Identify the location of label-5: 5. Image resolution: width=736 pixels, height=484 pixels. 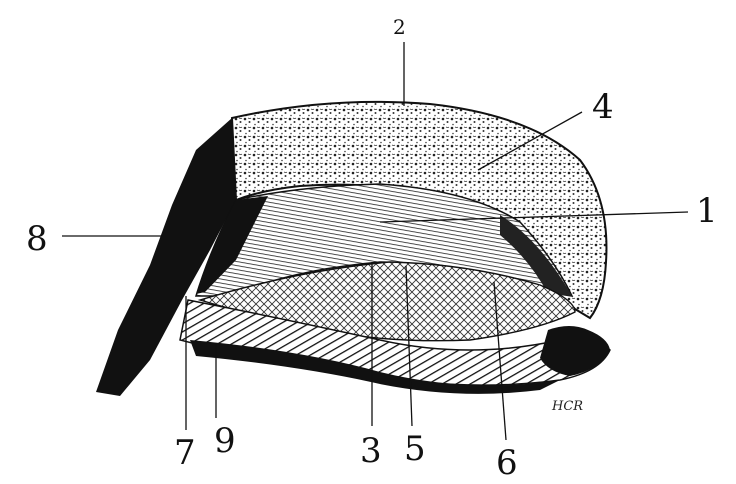
(415, 449).